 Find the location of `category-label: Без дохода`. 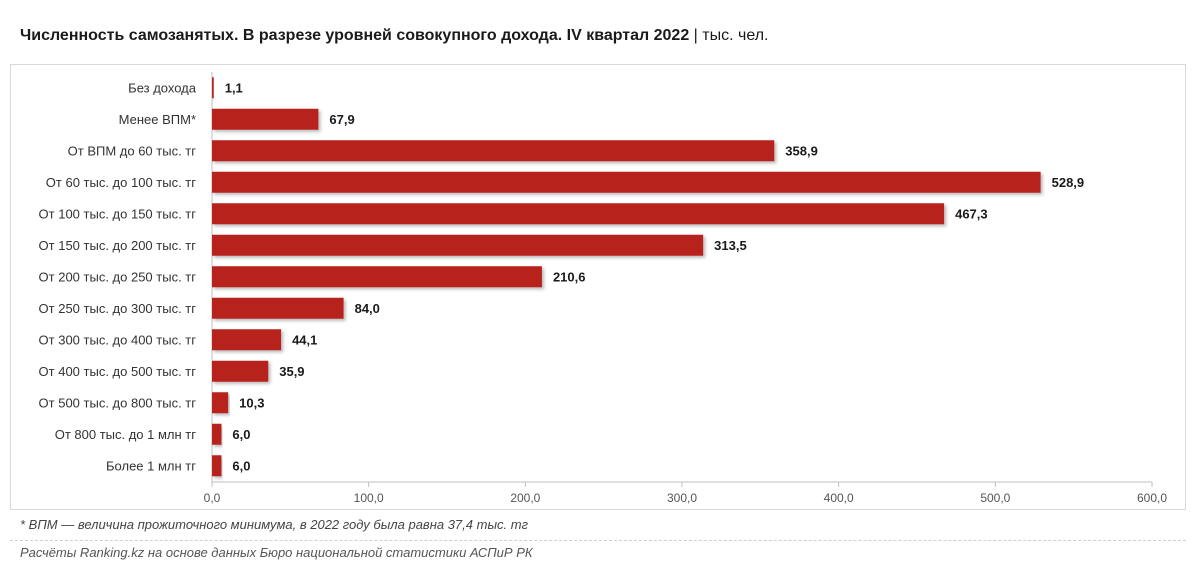

category-label: Без дохода is located at coordinates (162, 87).